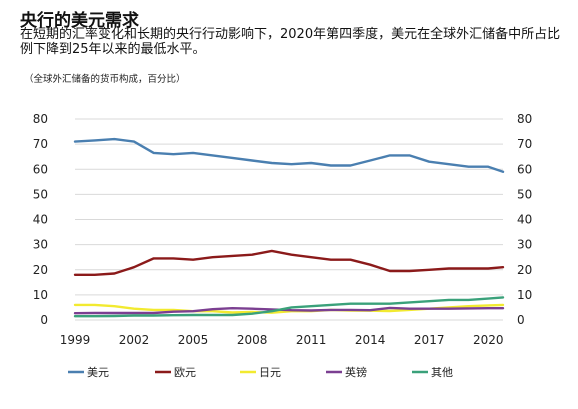  Describe the element at coordinates (40, 144) in the screenshot. I see `y-tick-label-left-70: 70` at that location.